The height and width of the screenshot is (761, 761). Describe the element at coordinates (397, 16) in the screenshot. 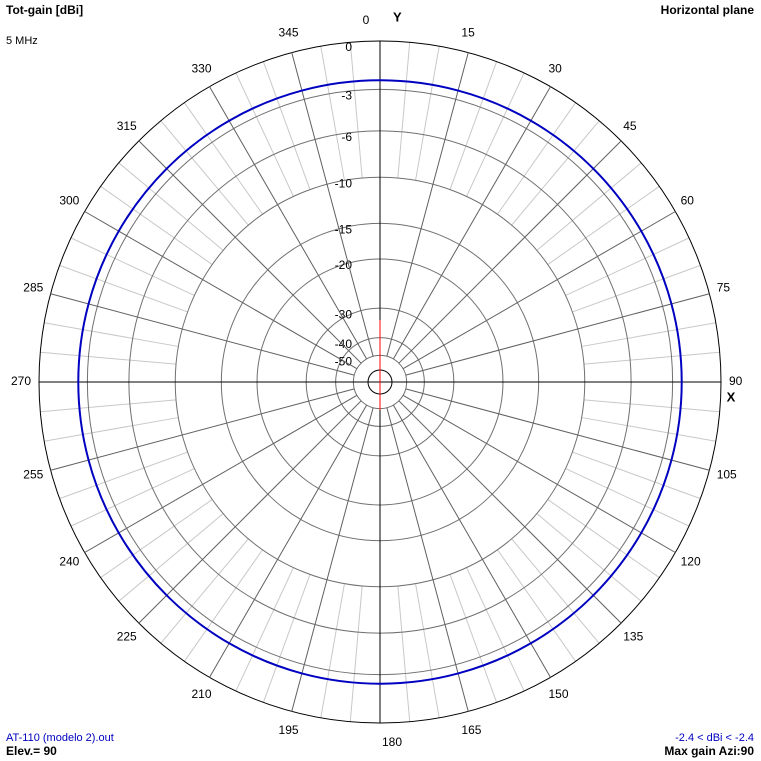

I see `y-axis-label: Y` at that location.